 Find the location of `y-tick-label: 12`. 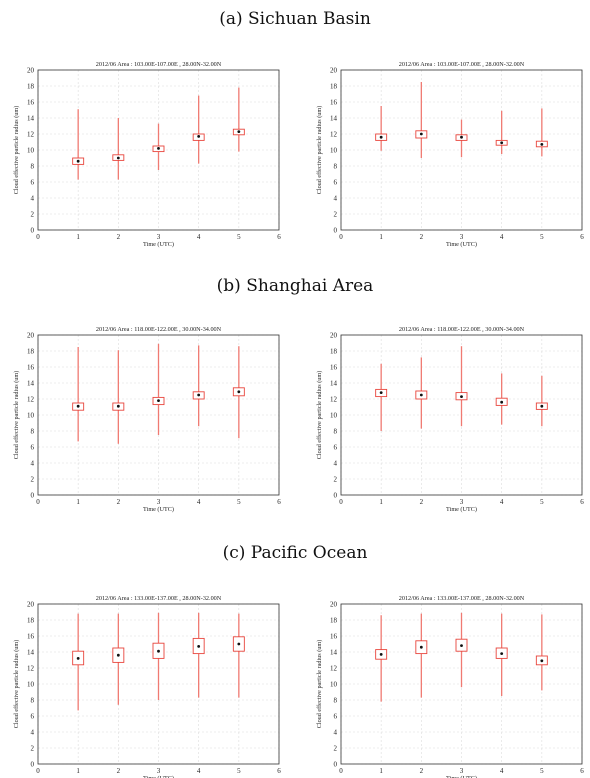

y-tick-label: 12 is located at coordinates (31, 669).